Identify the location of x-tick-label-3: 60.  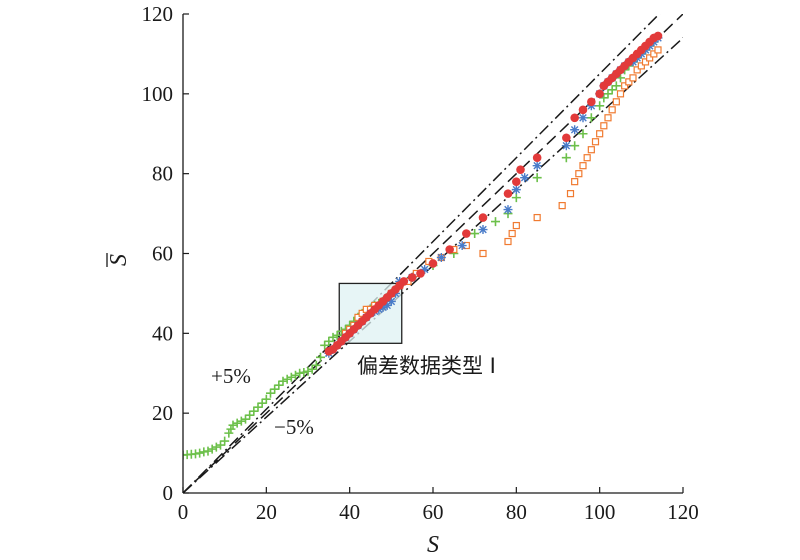
(433, 512).